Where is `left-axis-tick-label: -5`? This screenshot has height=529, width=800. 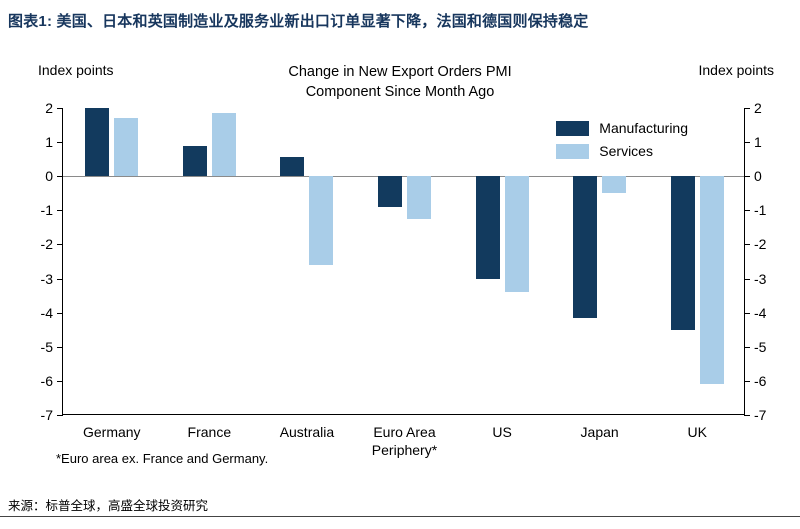
left-axis-tick-label: -5 is located at coordinates (46, 346).